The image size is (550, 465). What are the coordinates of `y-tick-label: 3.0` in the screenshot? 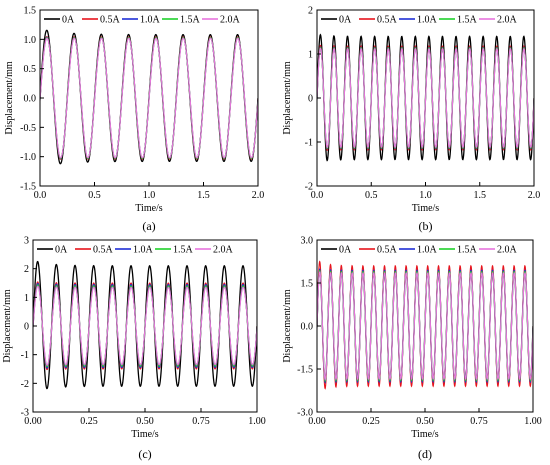 It's located at (307, 241).